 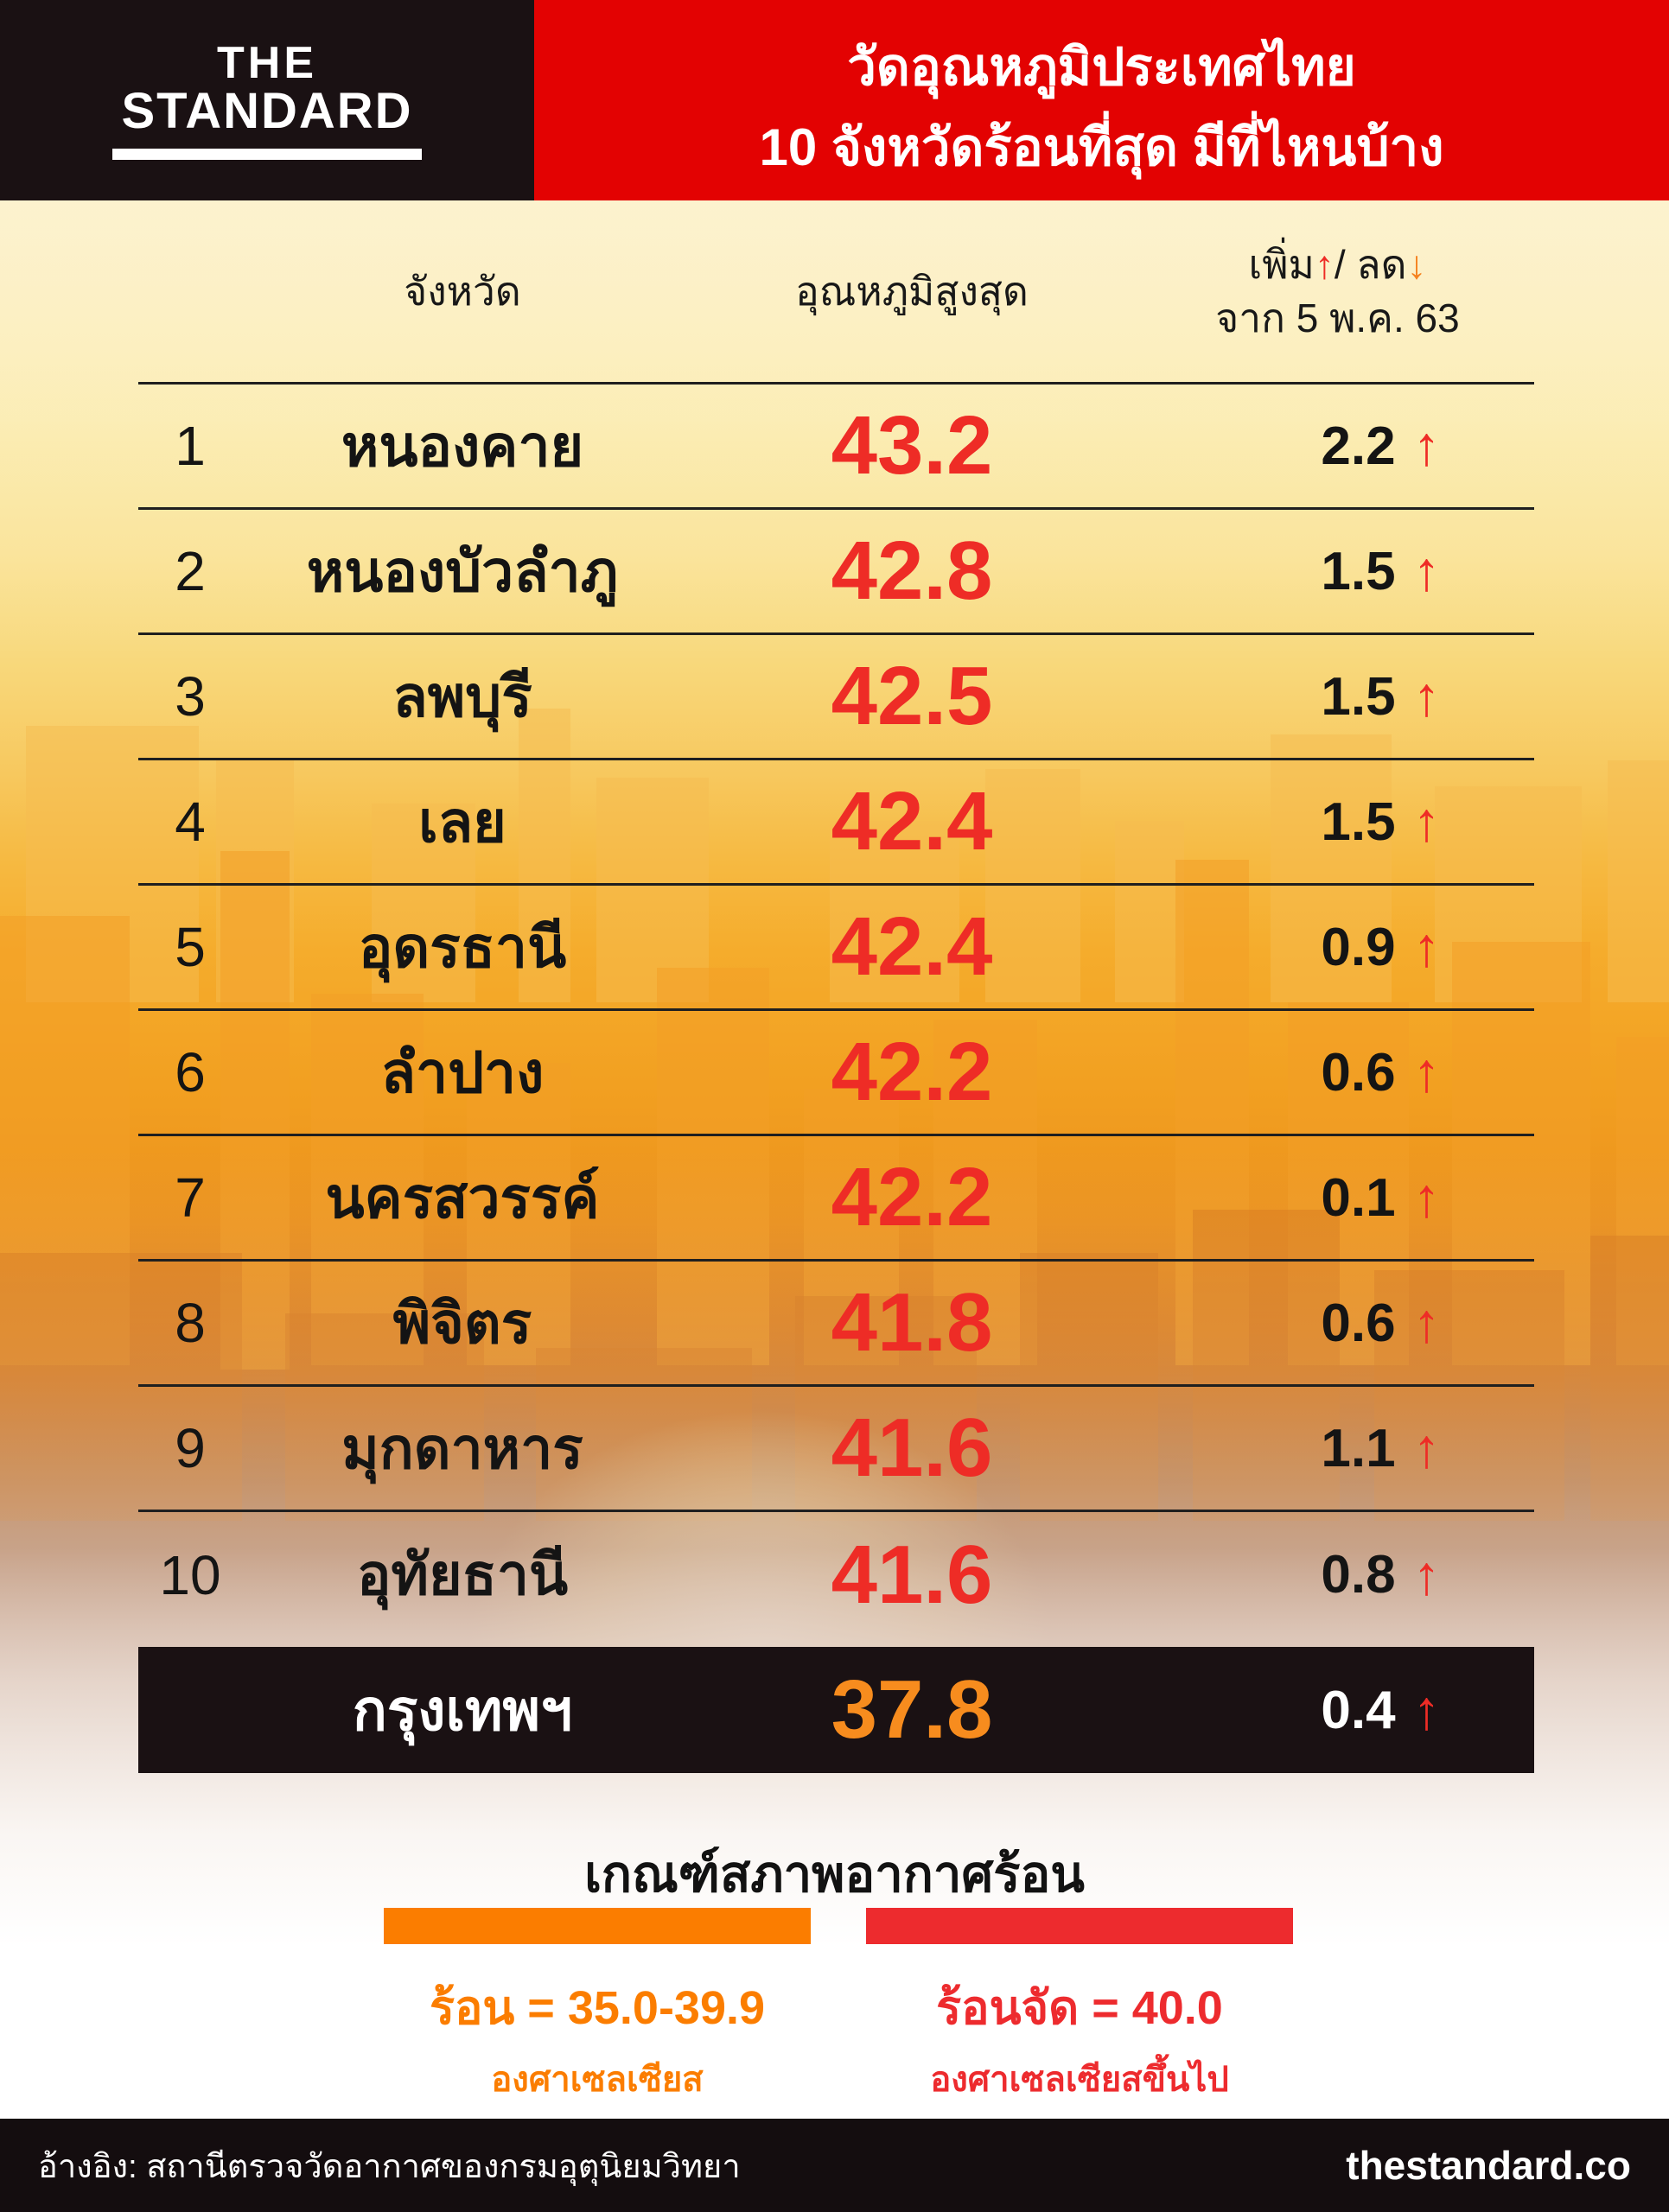 What do you see at coordinates (190, 947) in the screenshot?
I see `rank: 5` at bounding box center [190, 947].